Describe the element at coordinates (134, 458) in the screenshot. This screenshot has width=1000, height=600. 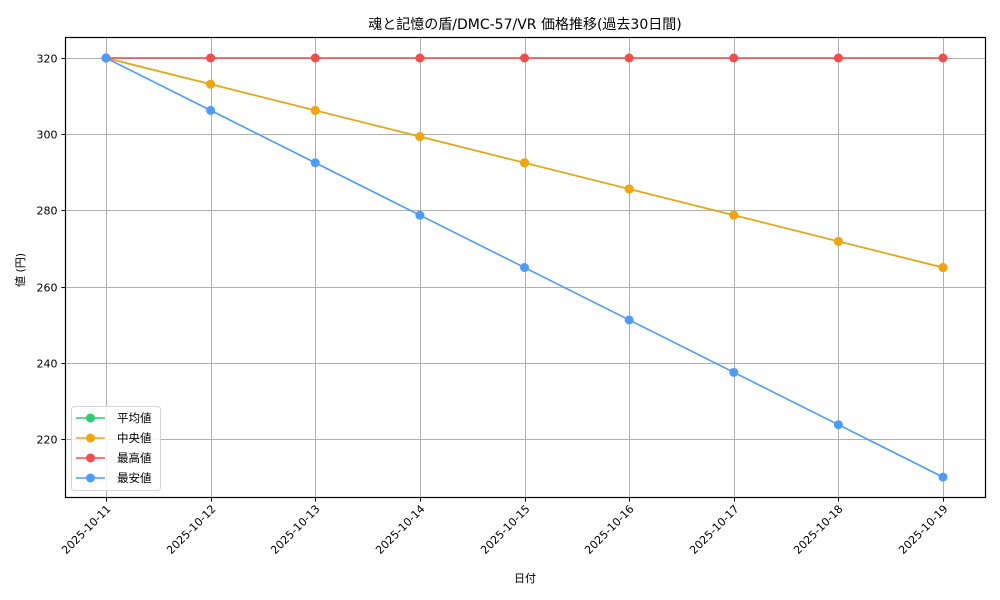
I see `legend-label: 最高値` at that location.